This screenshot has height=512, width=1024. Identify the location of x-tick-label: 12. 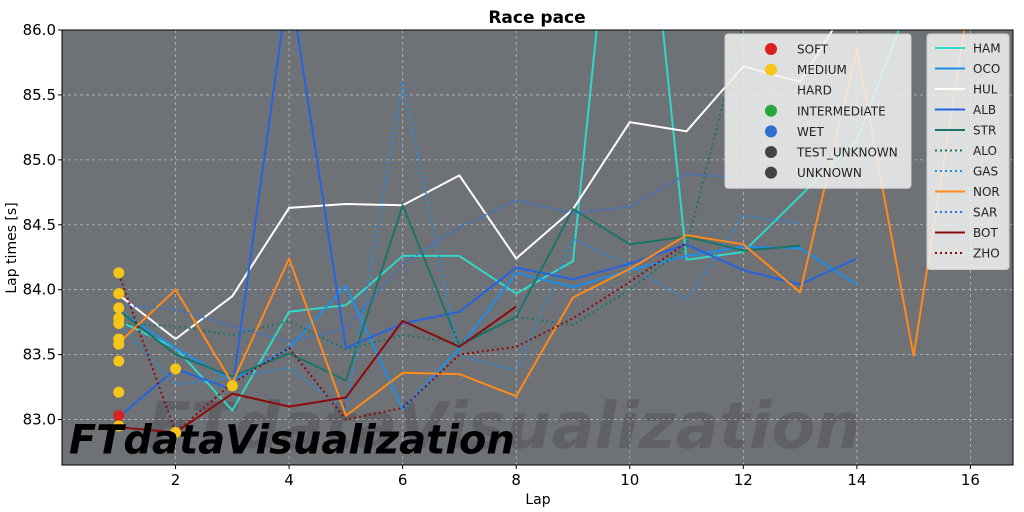
(743, 480).